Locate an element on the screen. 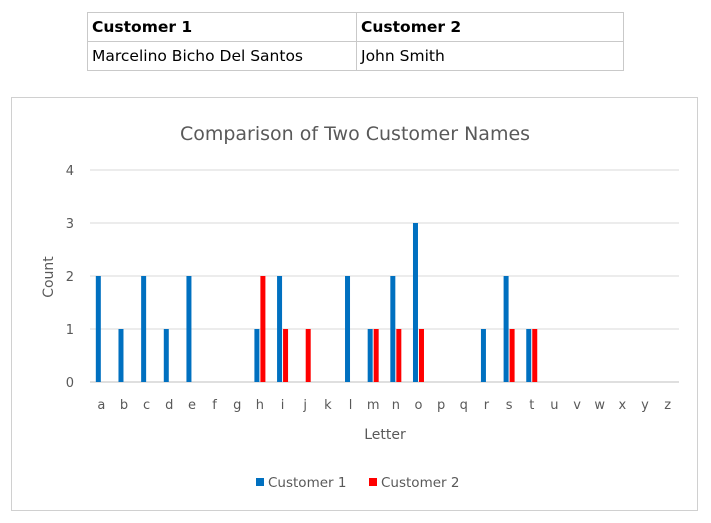 The height and width of the screenshot is (523, 711). x-tick-label: a is located at coordinates (101, 405).